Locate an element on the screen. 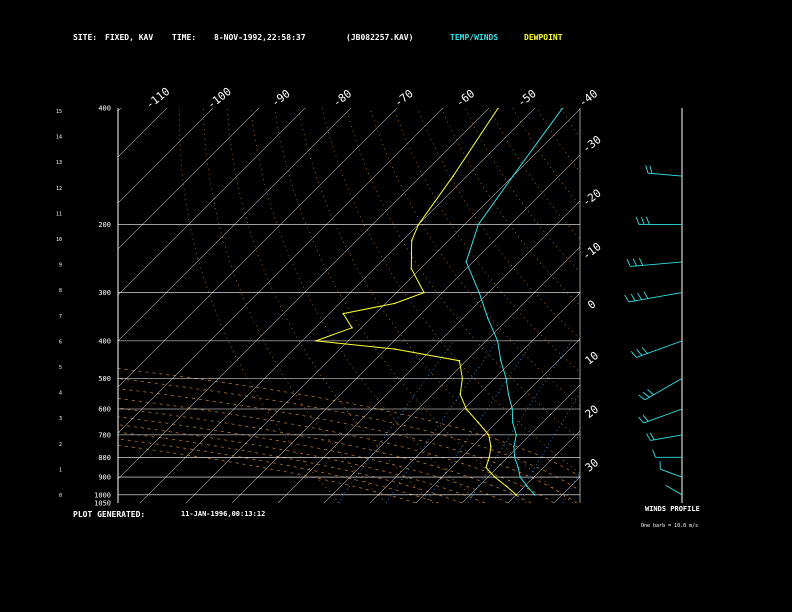  top-temperature-label: -60 is located at coordinates (466, 98).